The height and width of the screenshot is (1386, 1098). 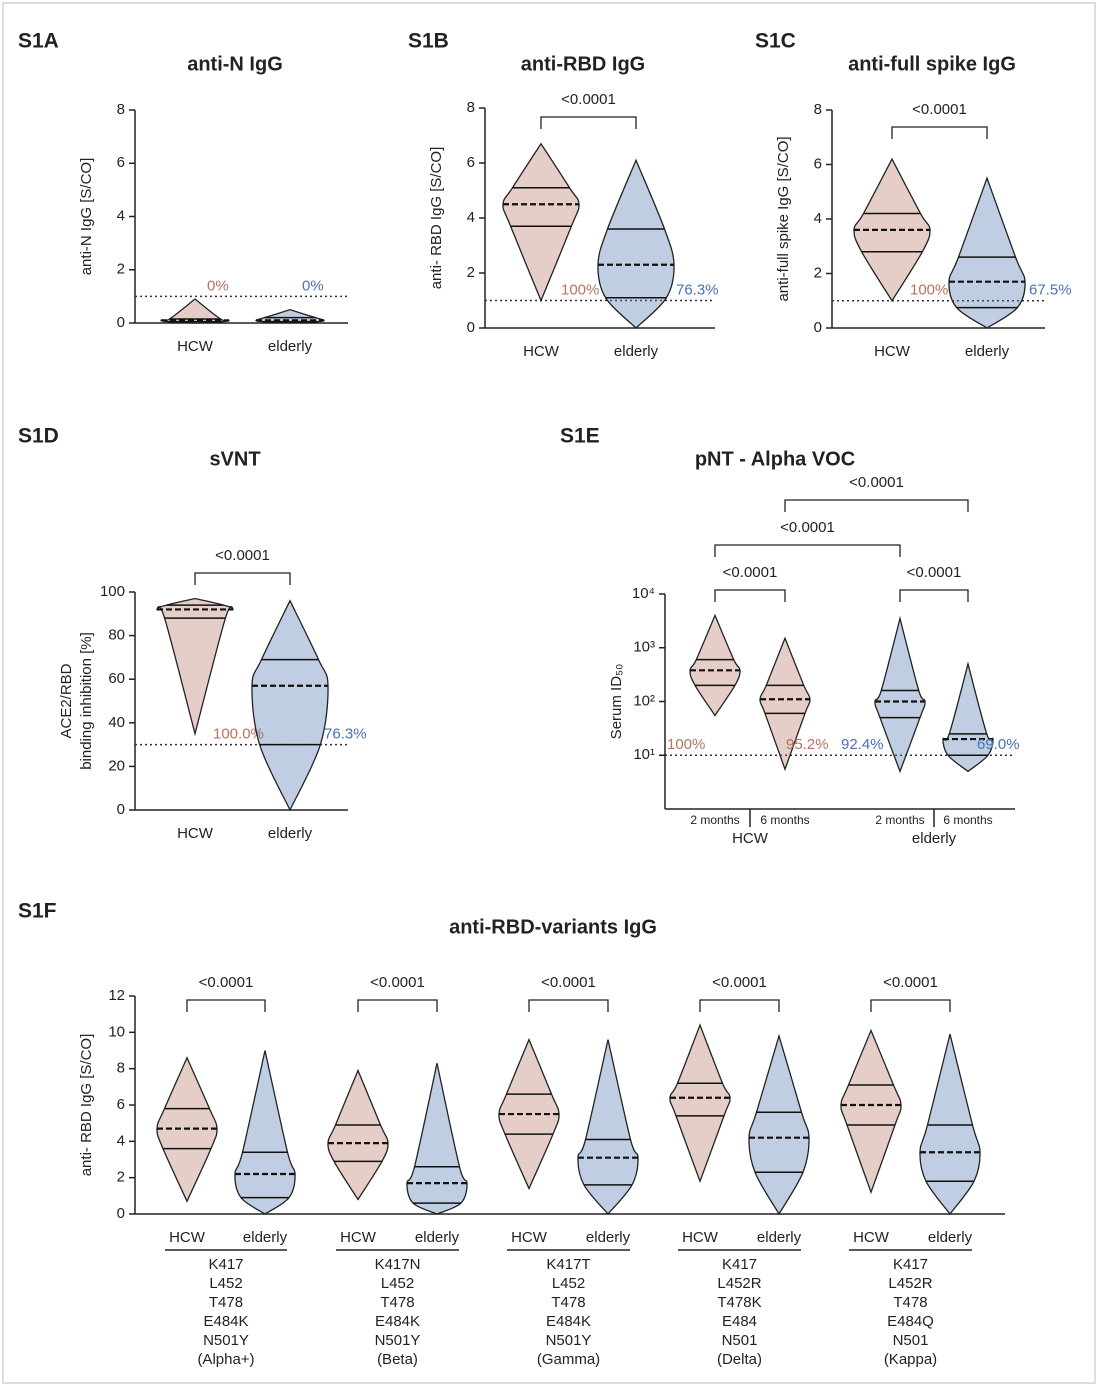 I want to click on y-tick-label: 80, so click(x=116, y=635).